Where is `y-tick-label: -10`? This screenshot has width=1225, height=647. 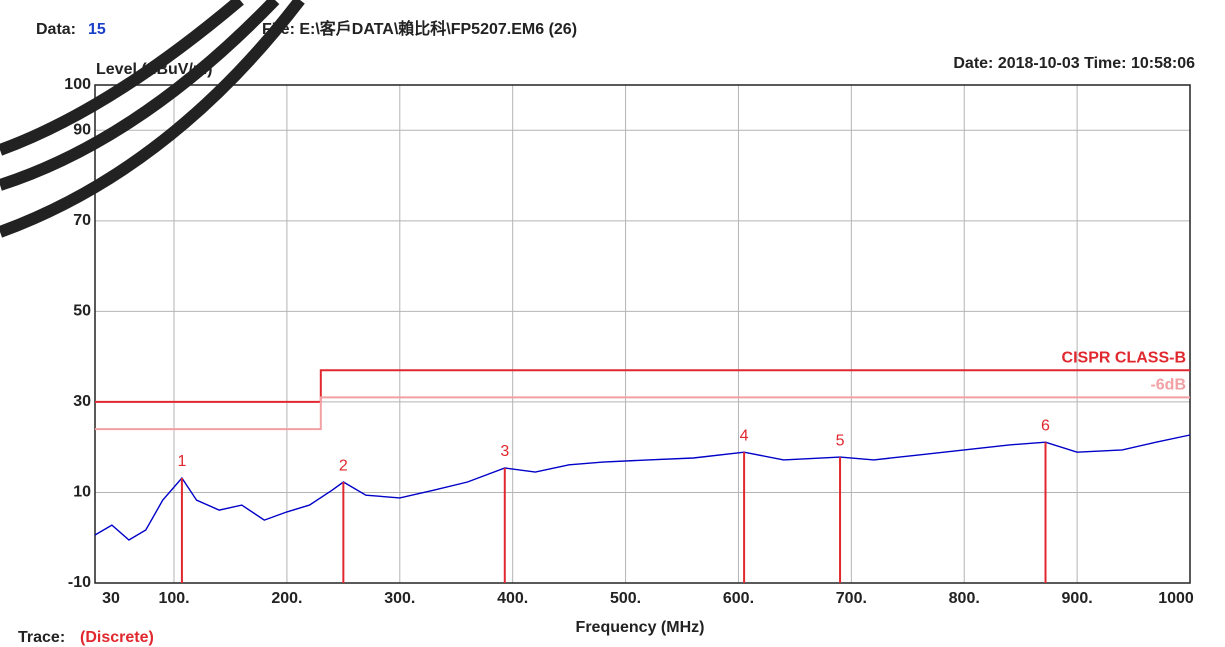 y-tick-label: -10 is located at coordinates (79, 582).